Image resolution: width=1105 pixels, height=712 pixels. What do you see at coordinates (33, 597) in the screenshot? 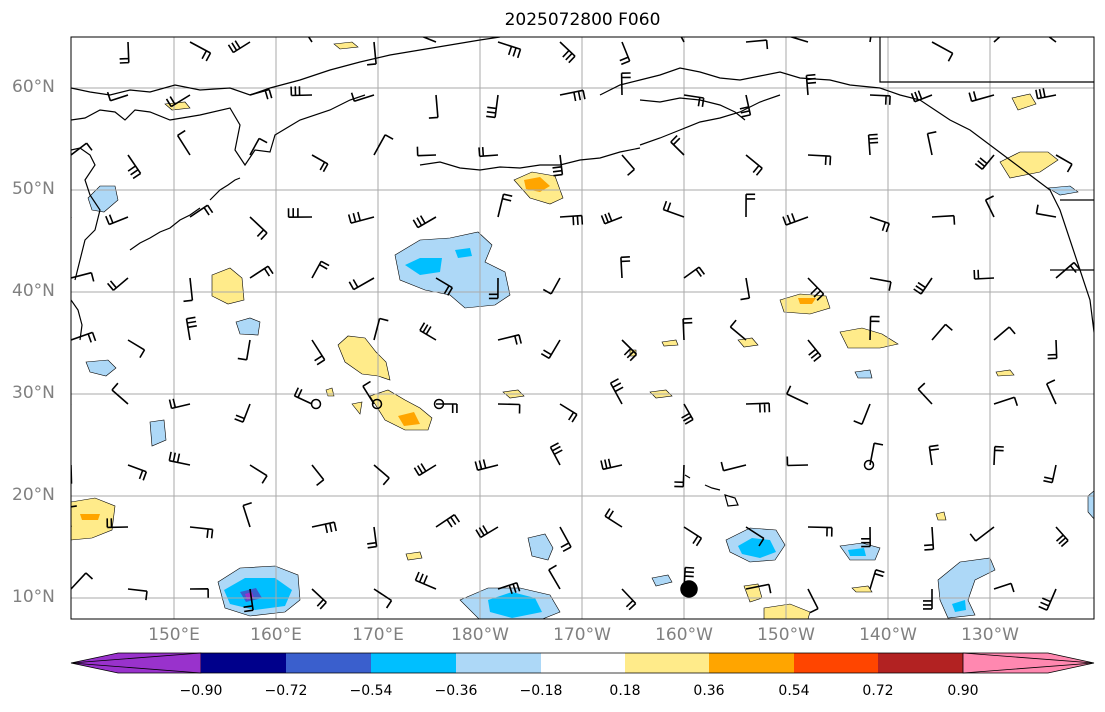
I see `lat-label-10n: 10°N` at bounding box center [33, 597].